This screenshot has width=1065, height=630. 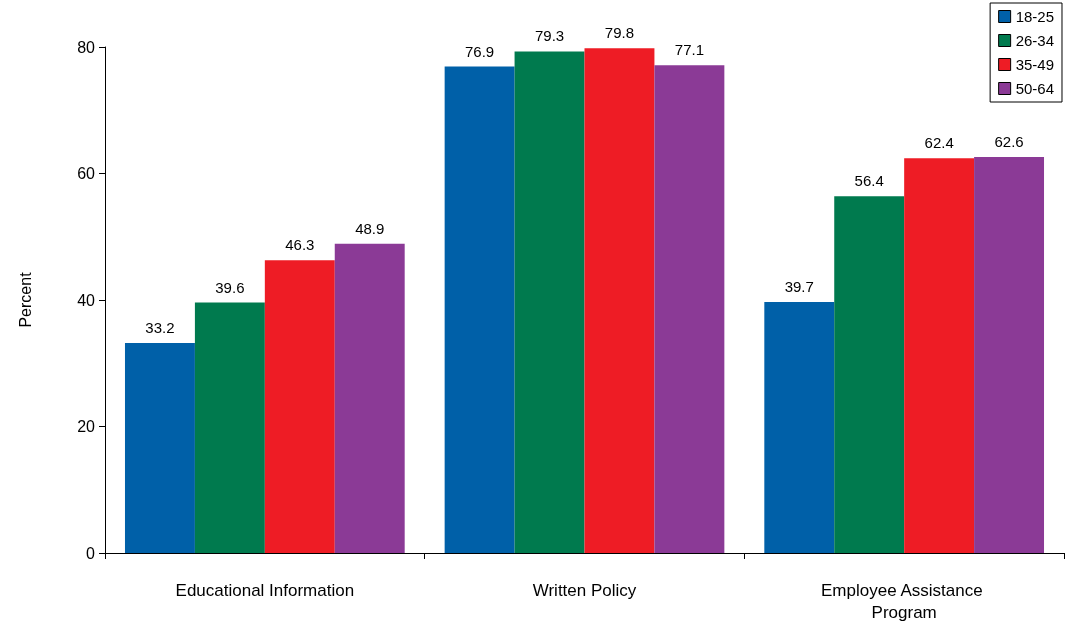 I want to click on y-tick-label: 60, so click(x=86, y=173).